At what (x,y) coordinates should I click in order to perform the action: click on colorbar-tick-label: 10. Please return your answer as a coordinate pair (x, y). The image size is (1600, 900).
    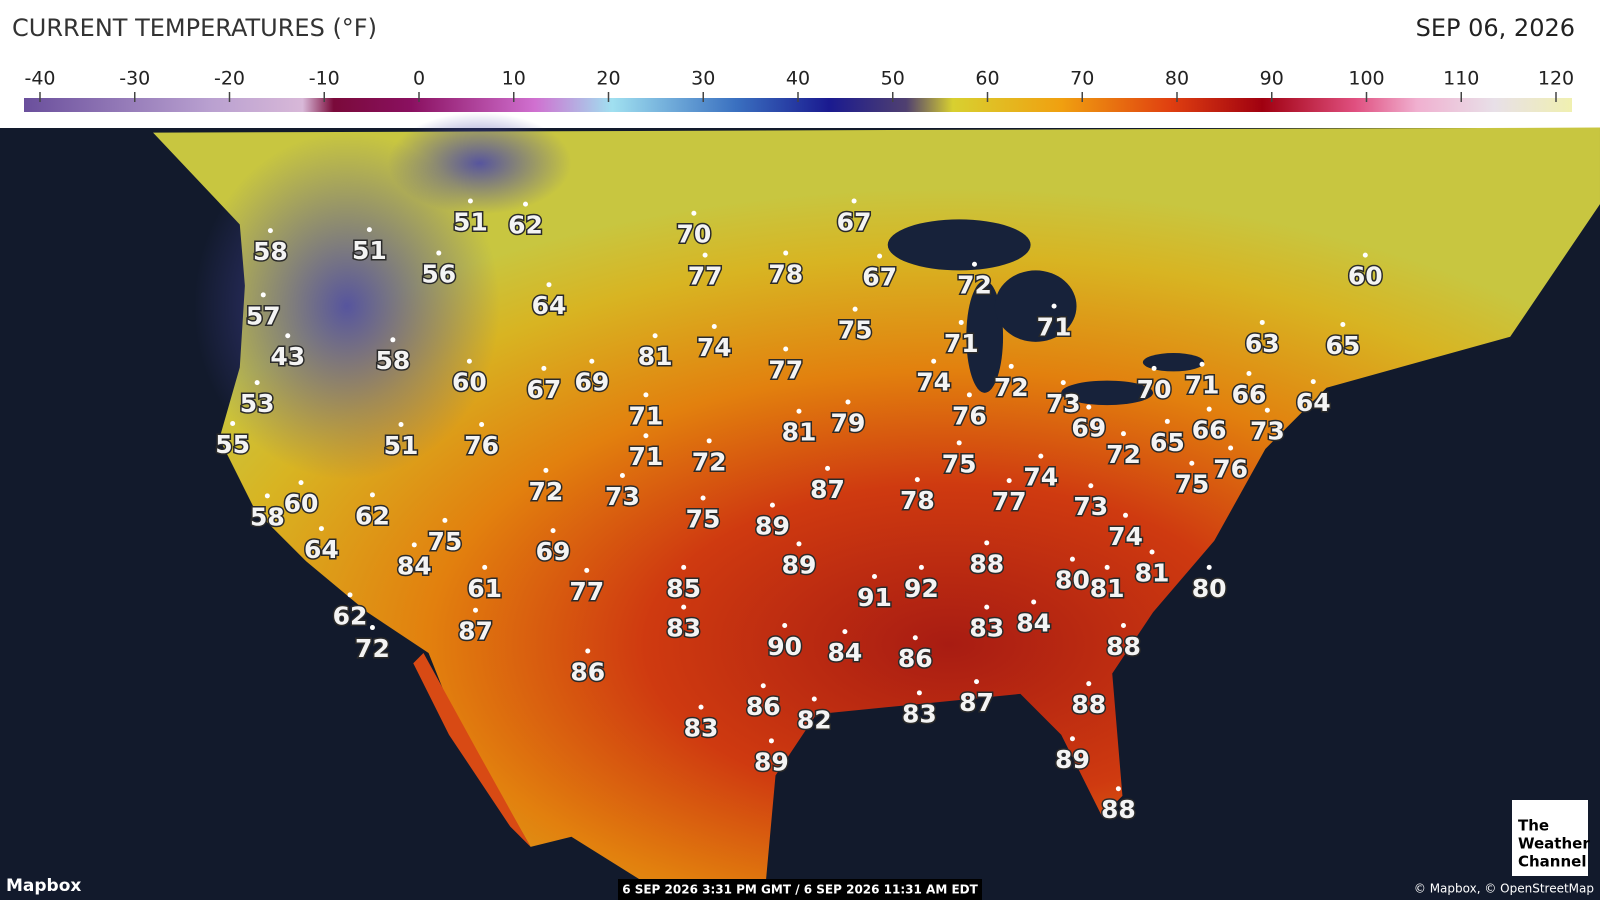
    Looking at the image, I should click on (514, 79).